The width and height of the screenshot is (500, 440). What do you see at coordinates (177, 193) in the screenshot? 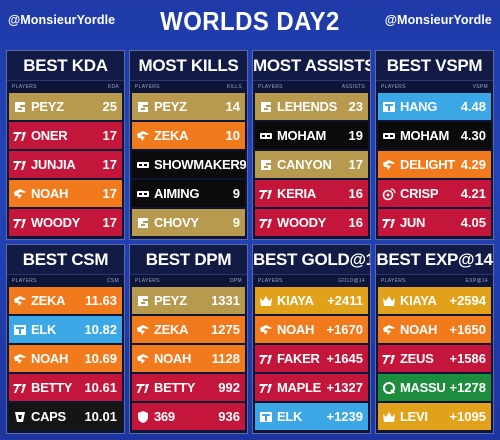
I see `player-name: AIMING` at bounding box center [177, 193].